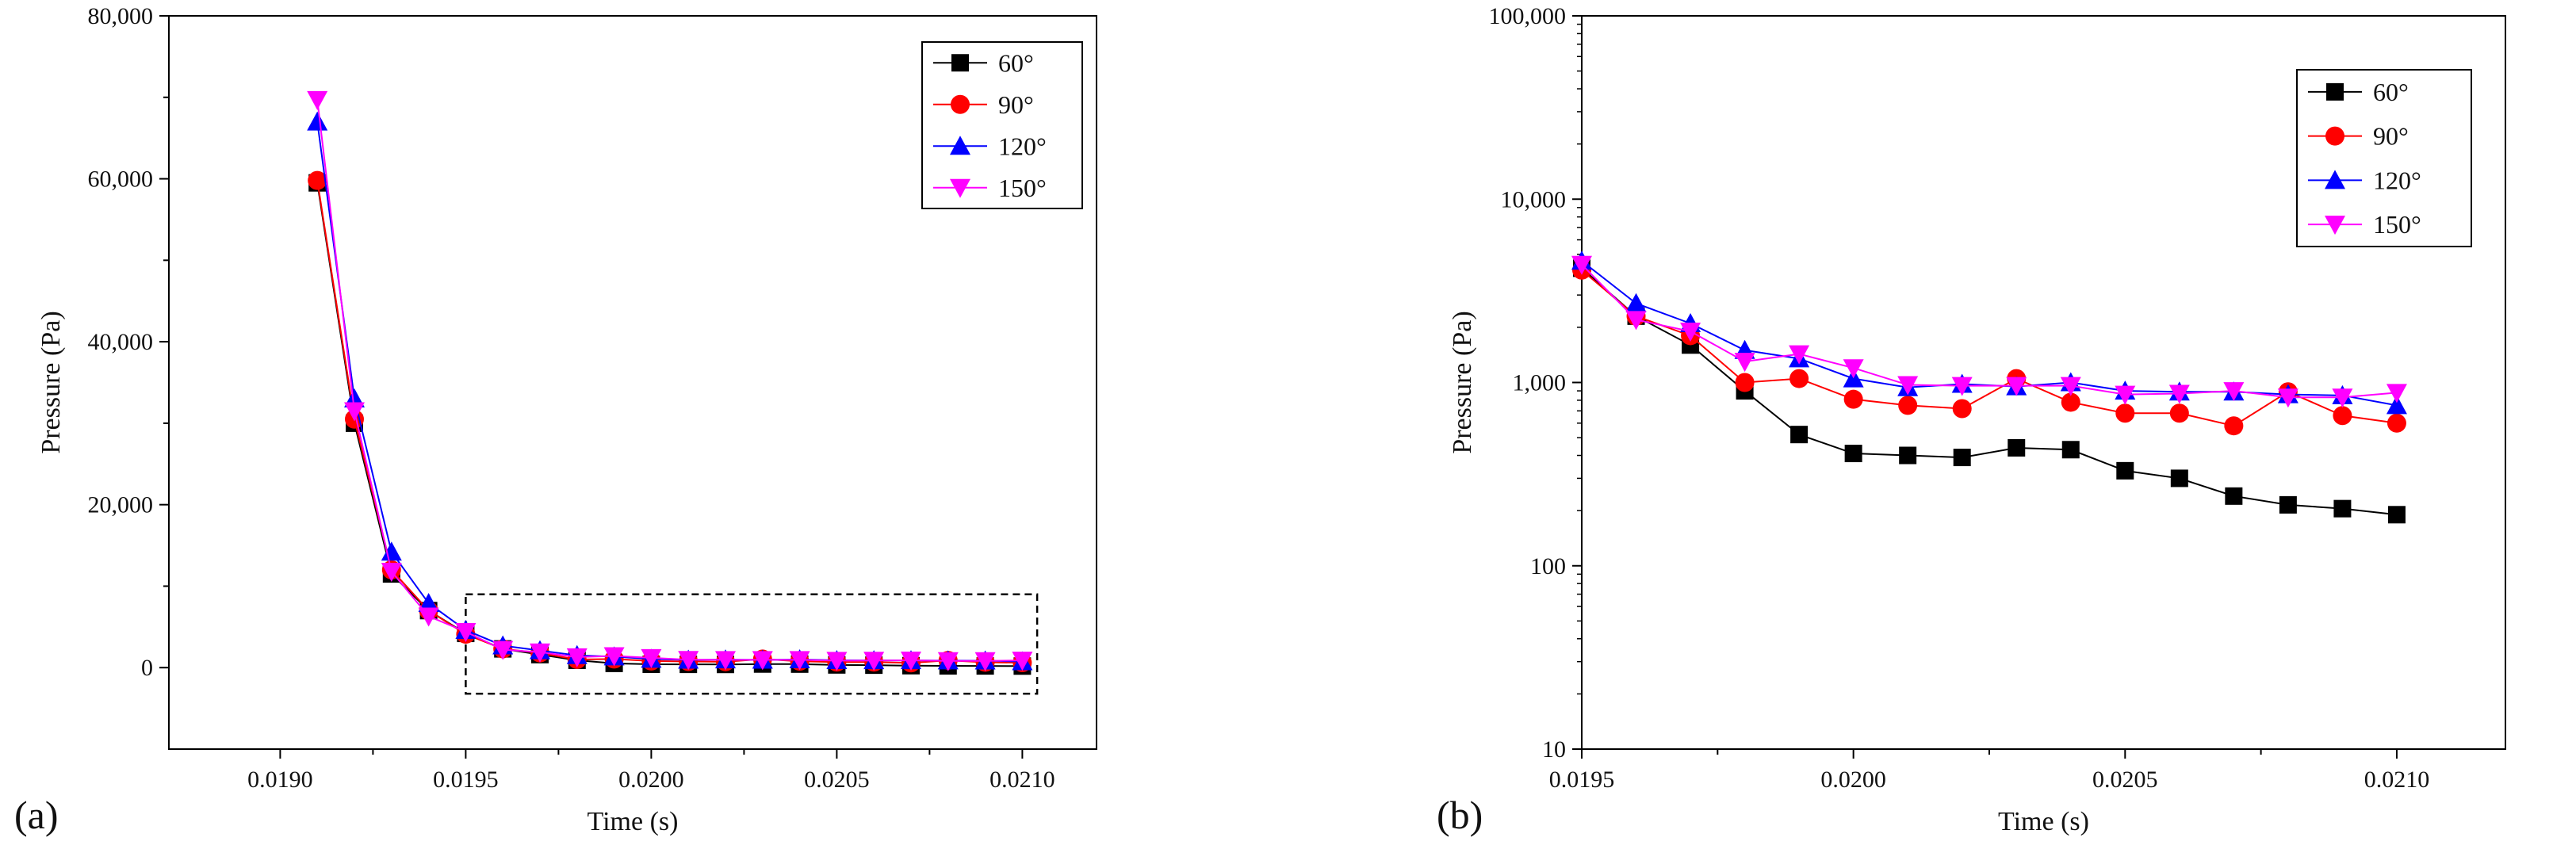 This screenshot has width=2576, height=868. Describe the element at coordinates (1554, 749) in the screenshot. I see `y-tick-label: 10` at that location.